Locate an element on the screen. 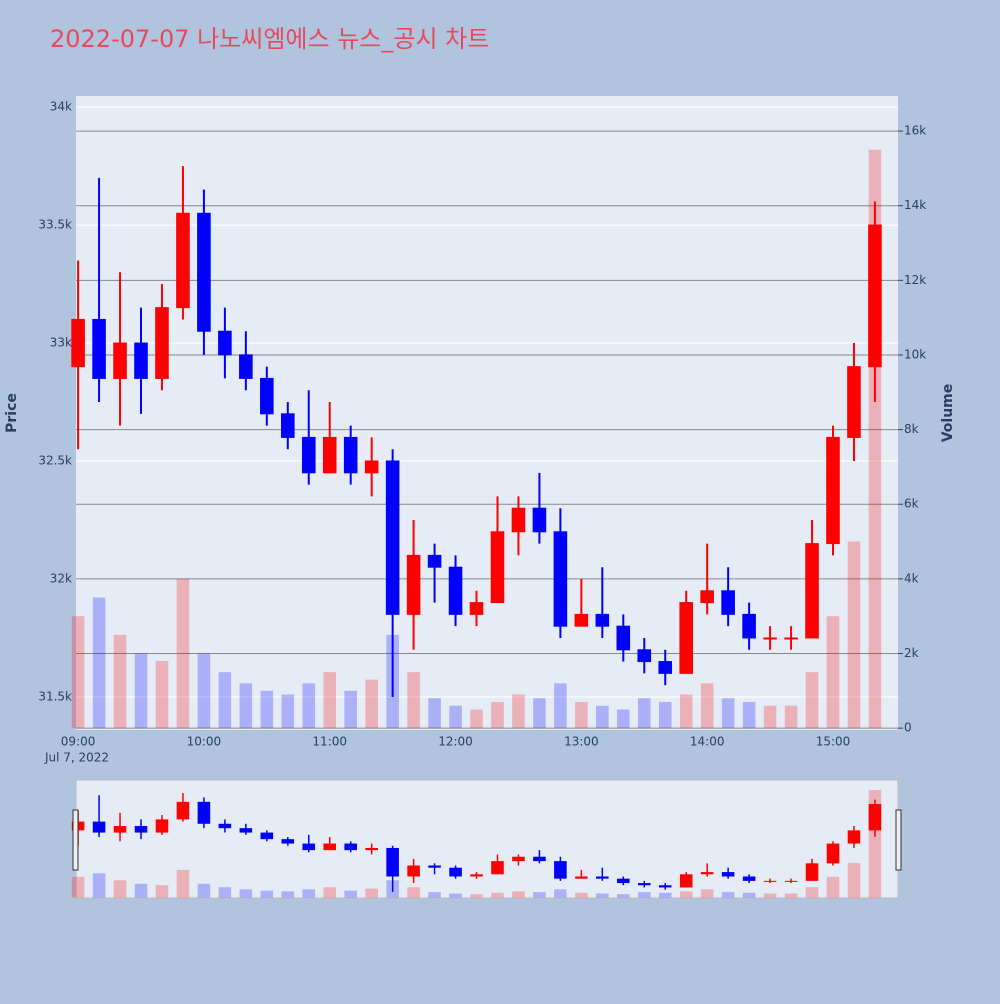 Image resolution: width=1000 pixels, height=1004 pixels. y-tick-label: 33k is located at coordinates (61, 343).